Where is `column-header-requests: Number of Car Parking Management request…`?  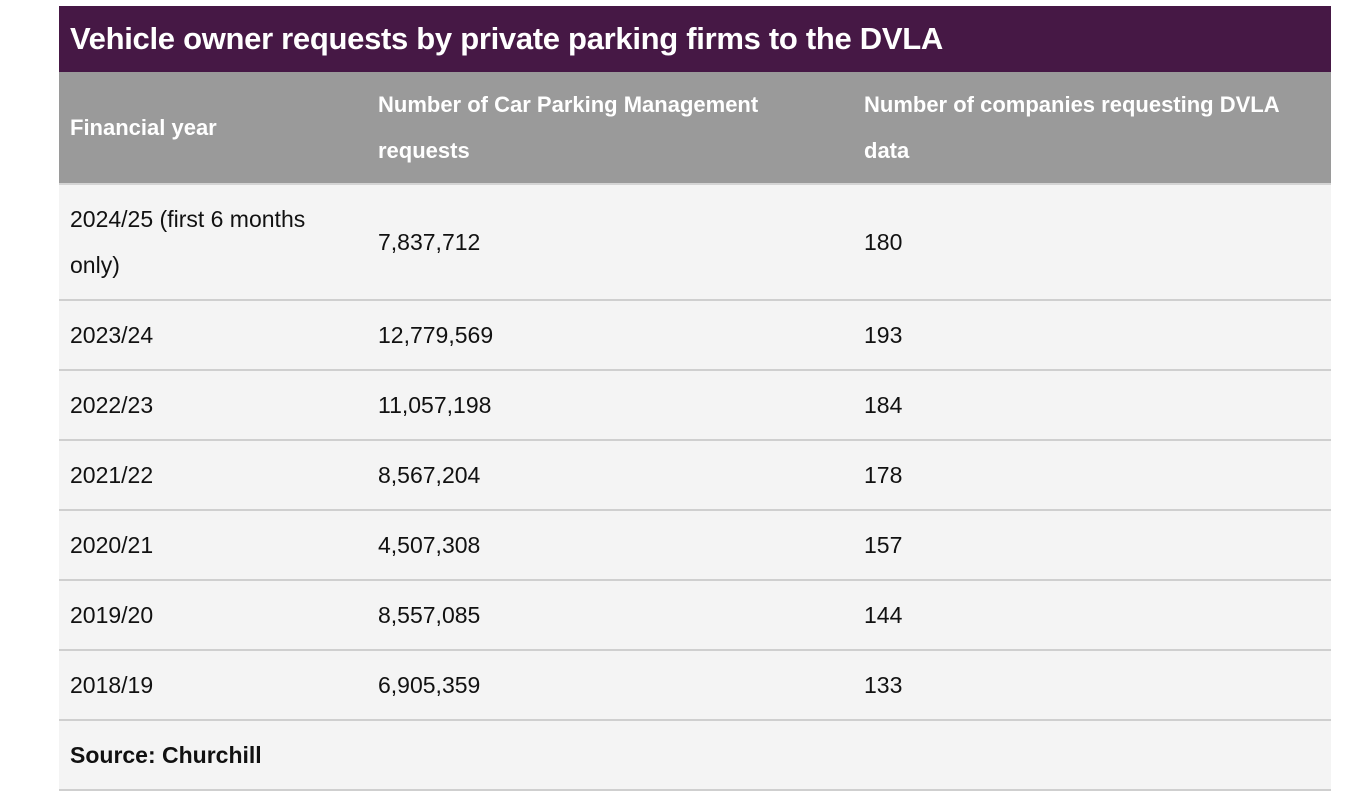 column-header-requests: Number of Car Parking Management request… is located at coordinates (610, 128).